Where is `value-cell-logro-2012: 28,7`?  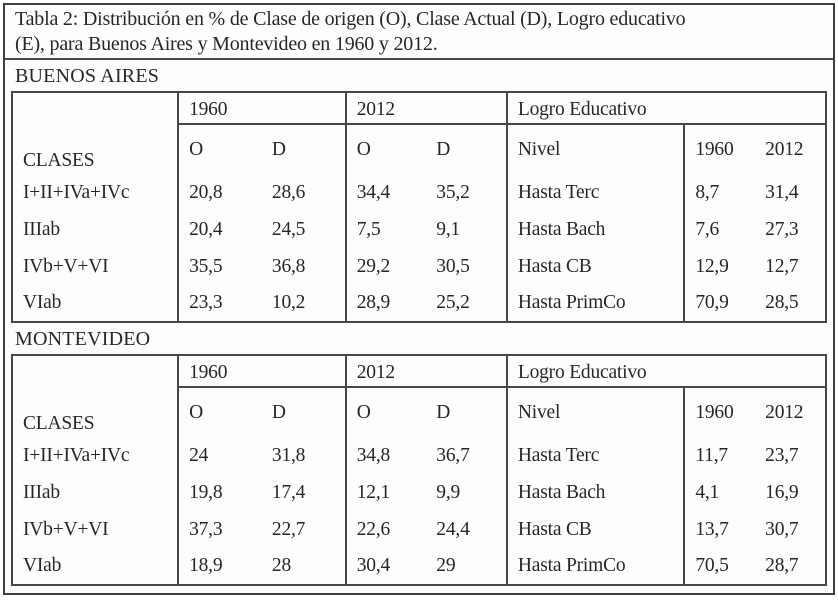
value-cell-logro-2012: 28,7 is located at coordinates (782, 565).